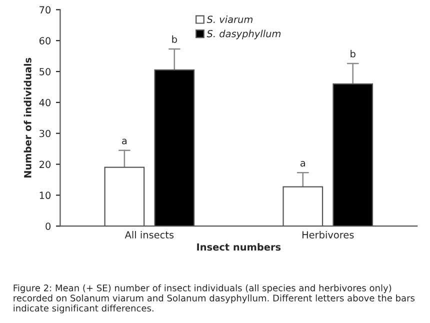  I want to click on x-tick-label: All insects, so click(149, 234).